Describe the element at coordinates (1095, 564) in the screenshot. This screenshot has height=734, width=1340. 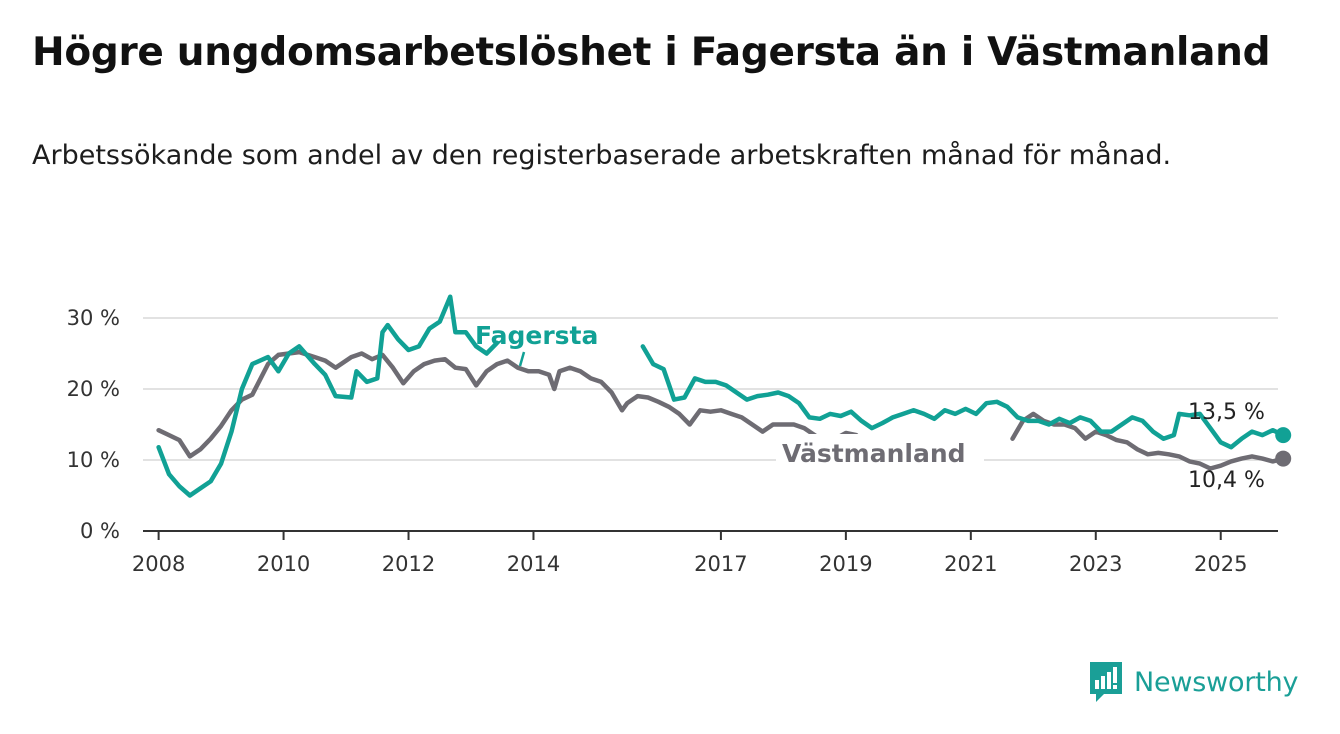
I see `x-tick-label: 2023` at that location.